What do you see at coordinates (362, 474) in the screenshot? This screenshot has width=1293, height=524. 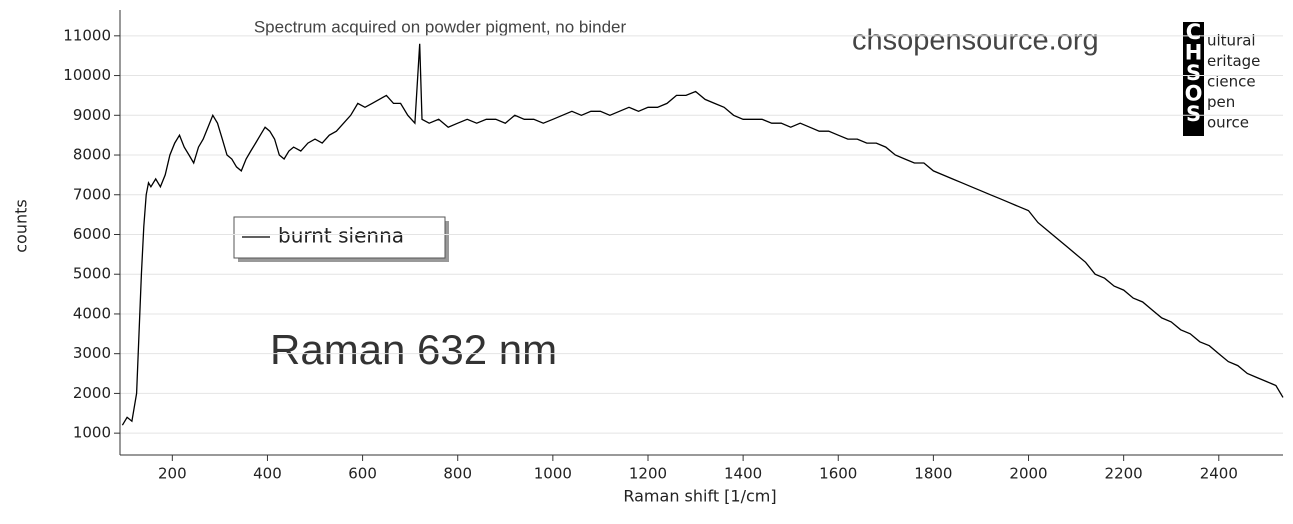 I see `x-tick-label: 600` at bounding box center [362, 474].